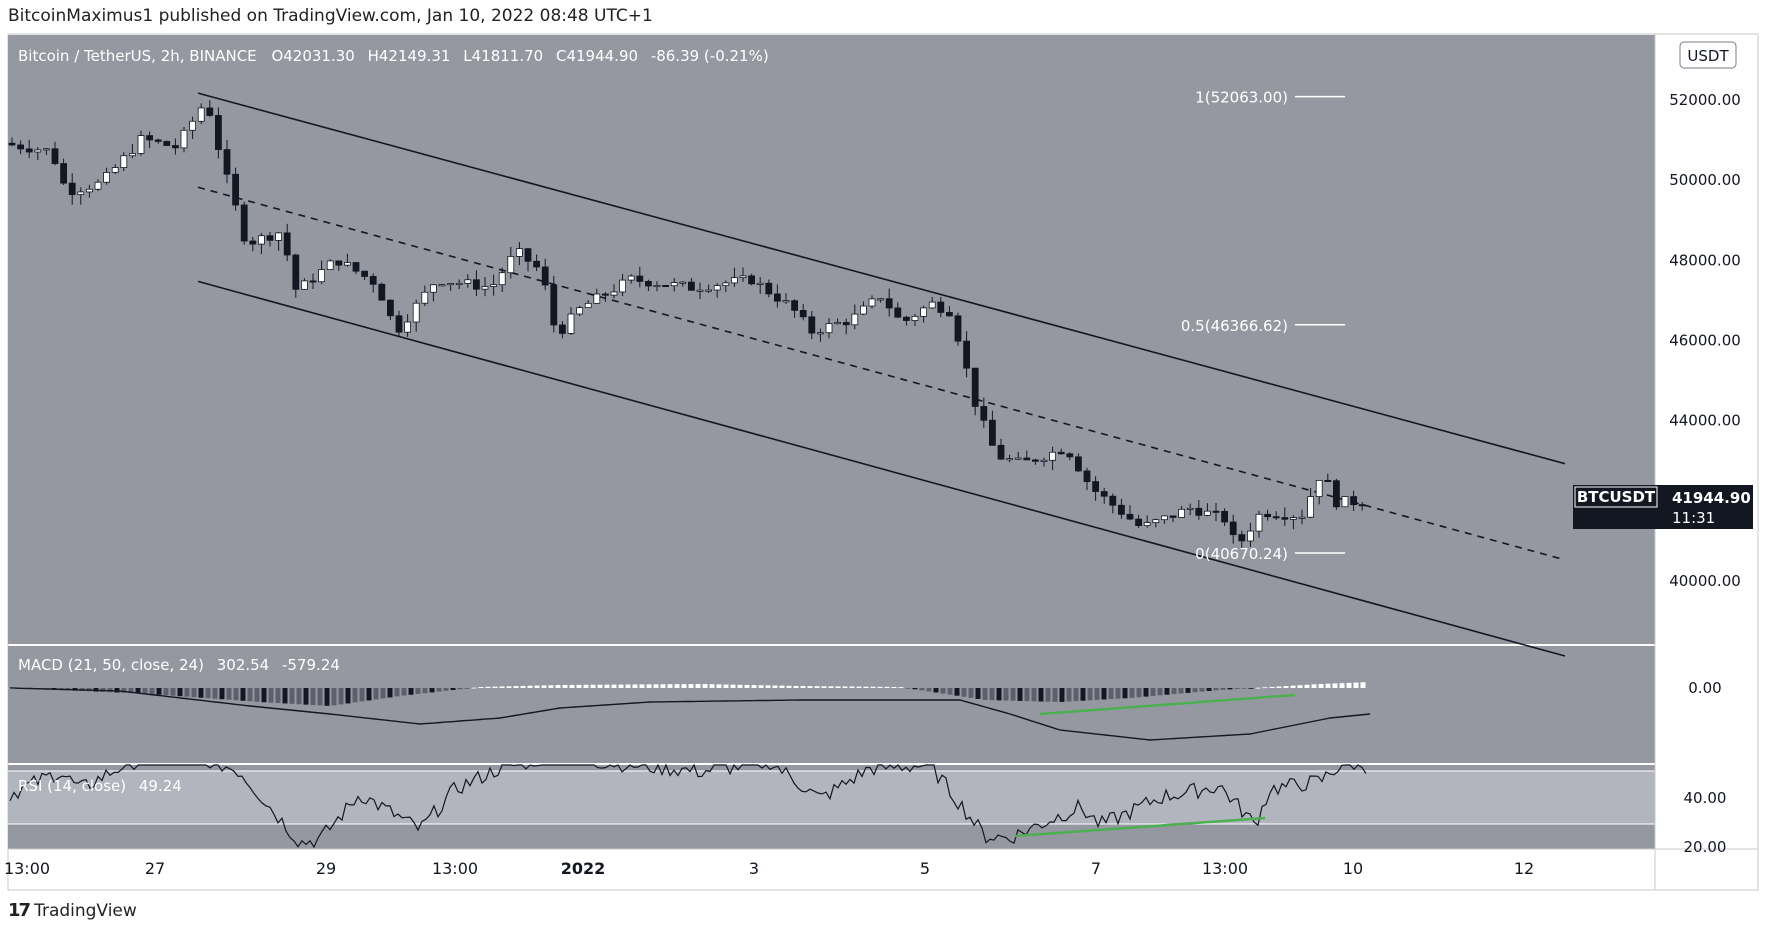  Describe the element at coordinates (1263, 326) in the screenshot. I see `fib-levels: 1(52063.00) 0.5(46366.62) 0(40670.24)` at that location.